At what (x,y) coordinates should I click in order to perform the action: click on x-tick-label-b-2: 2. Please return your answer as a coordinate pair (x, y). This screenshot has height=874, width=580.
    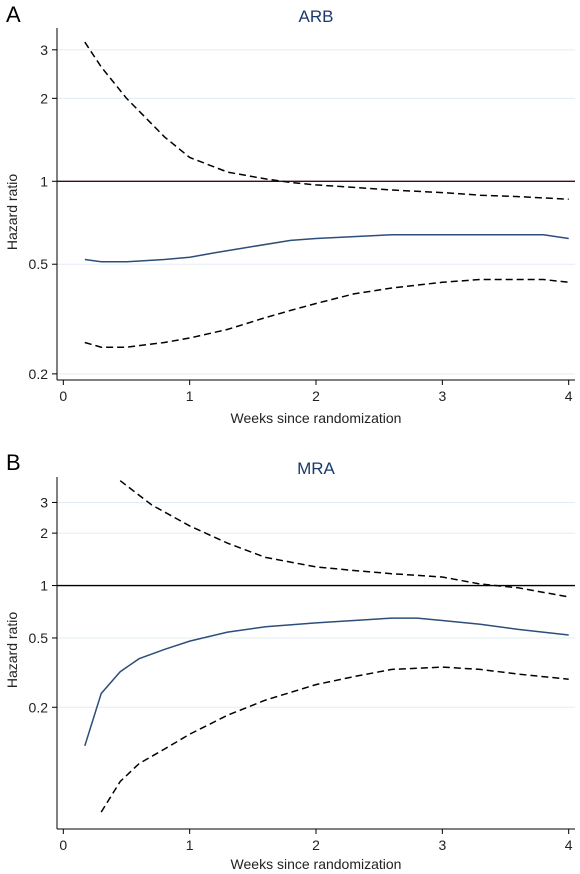
    Looking at the image, I should click on (316, 845).